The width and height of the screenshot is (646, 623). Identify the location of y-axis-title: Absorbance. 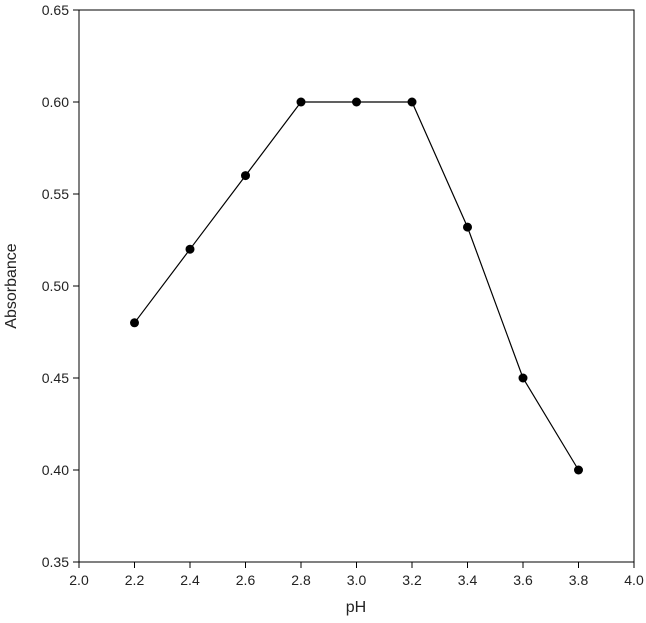
(11, 285).